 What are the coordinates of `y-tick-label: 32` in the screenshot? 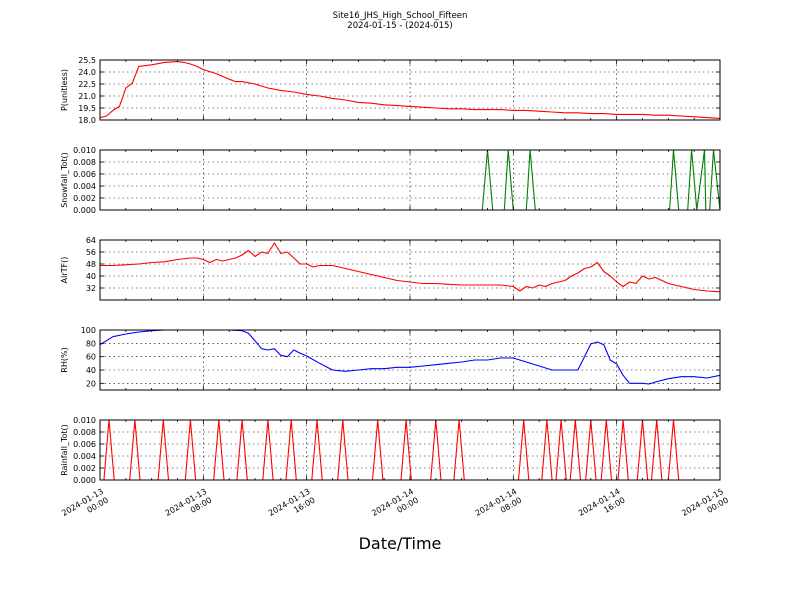 It's located at (91, 288).